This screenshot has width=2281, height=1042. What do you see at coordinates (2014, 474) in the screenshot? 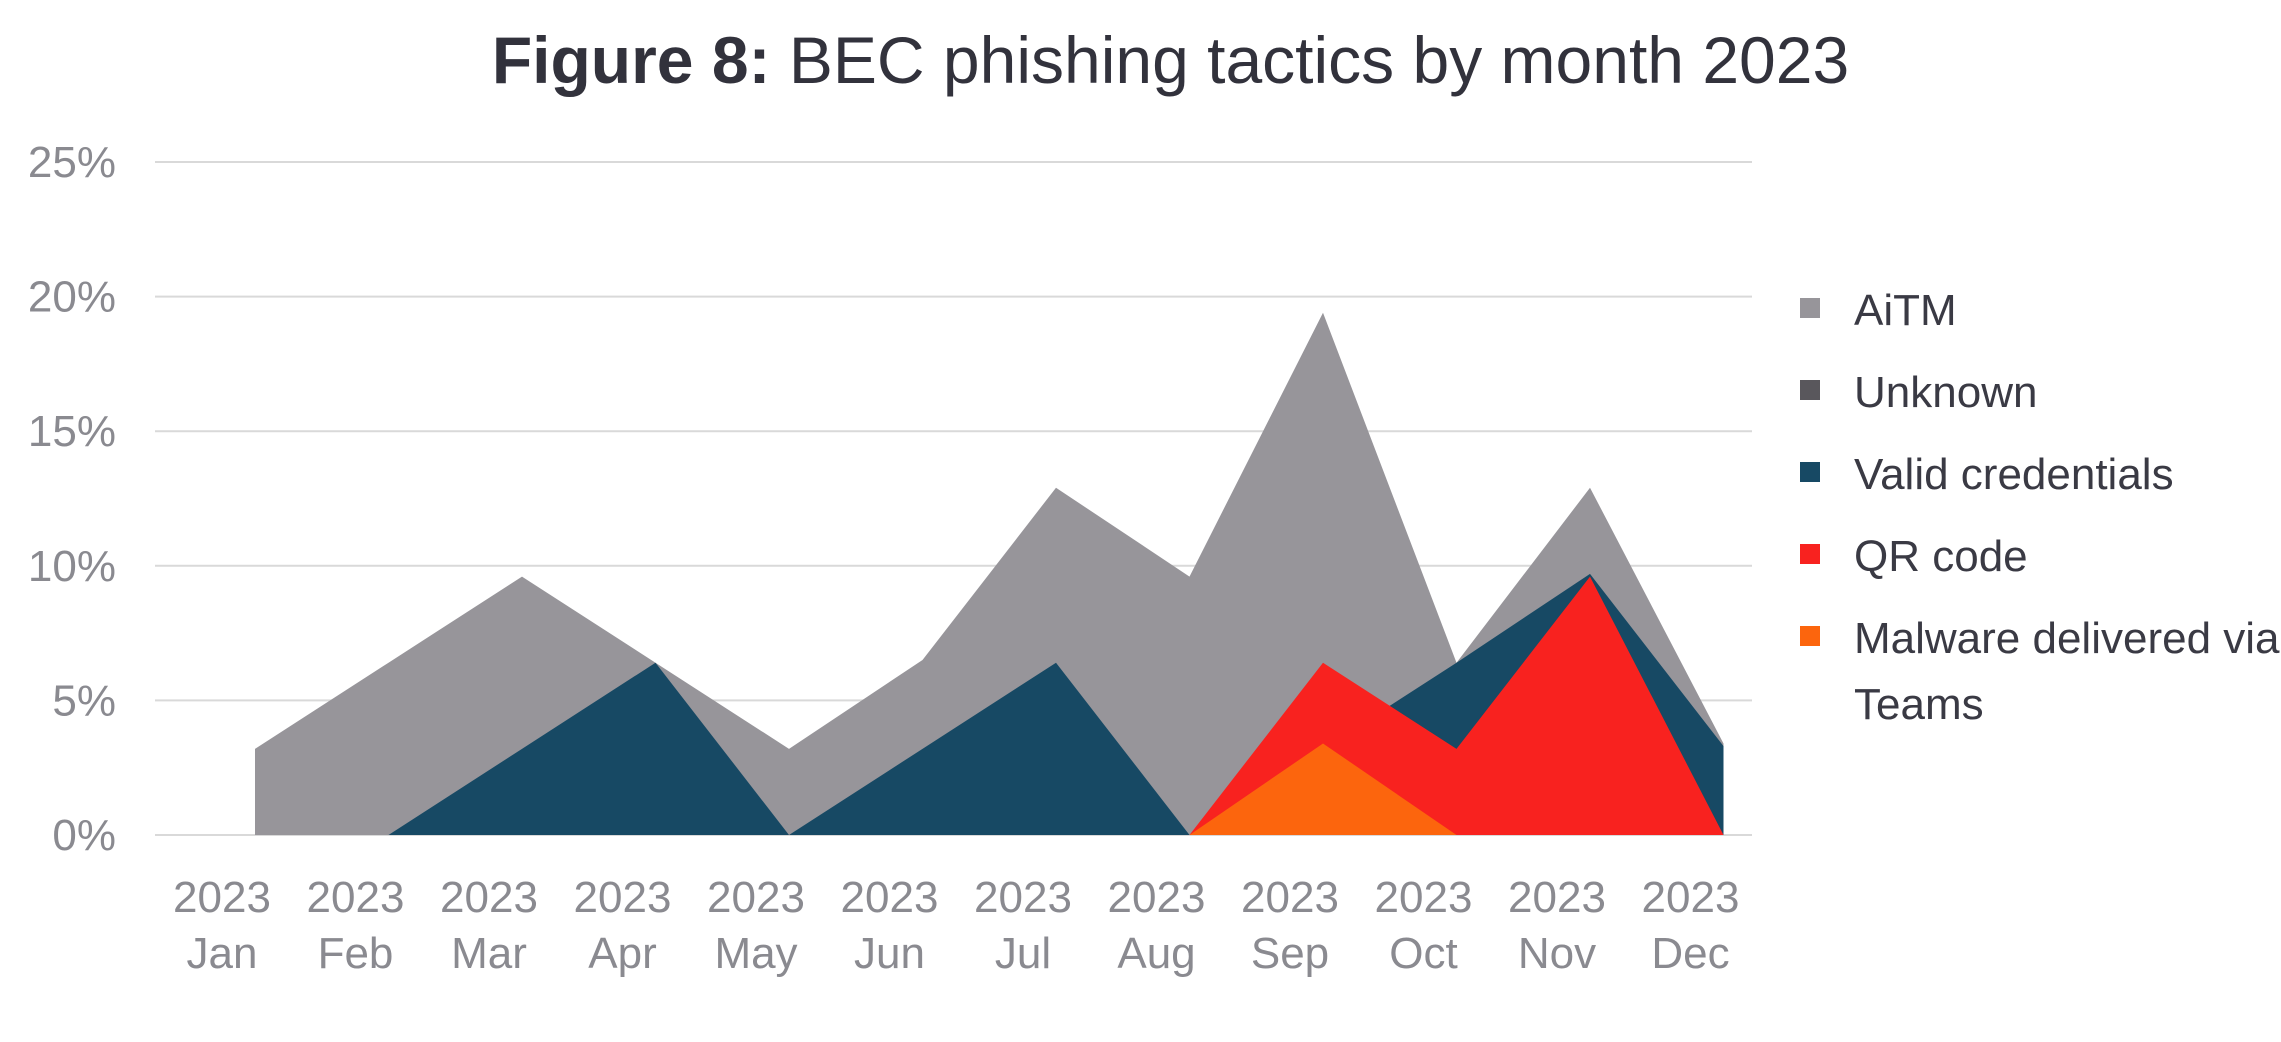
I see `legend-label: Valid credentials` at bounding box center [2014, 474].